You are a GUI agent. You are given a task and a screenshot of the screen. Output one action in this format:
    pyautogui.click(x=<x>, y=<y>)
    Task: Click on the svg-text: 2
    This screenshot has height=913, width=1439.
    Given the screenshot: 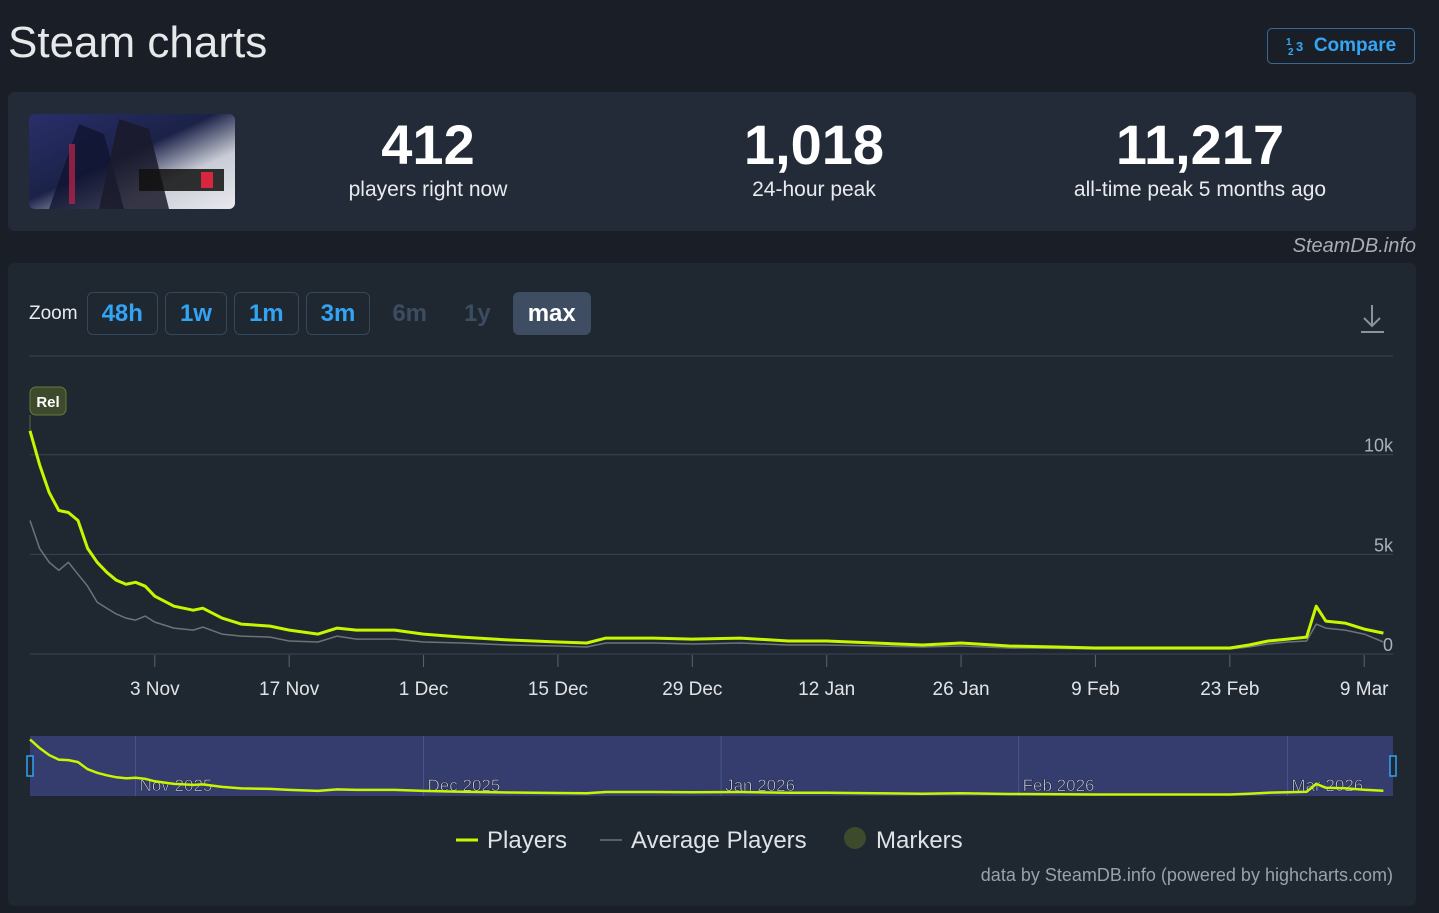 What is the action you would take?
    pyautogui.click(x=1291, y=52)
    